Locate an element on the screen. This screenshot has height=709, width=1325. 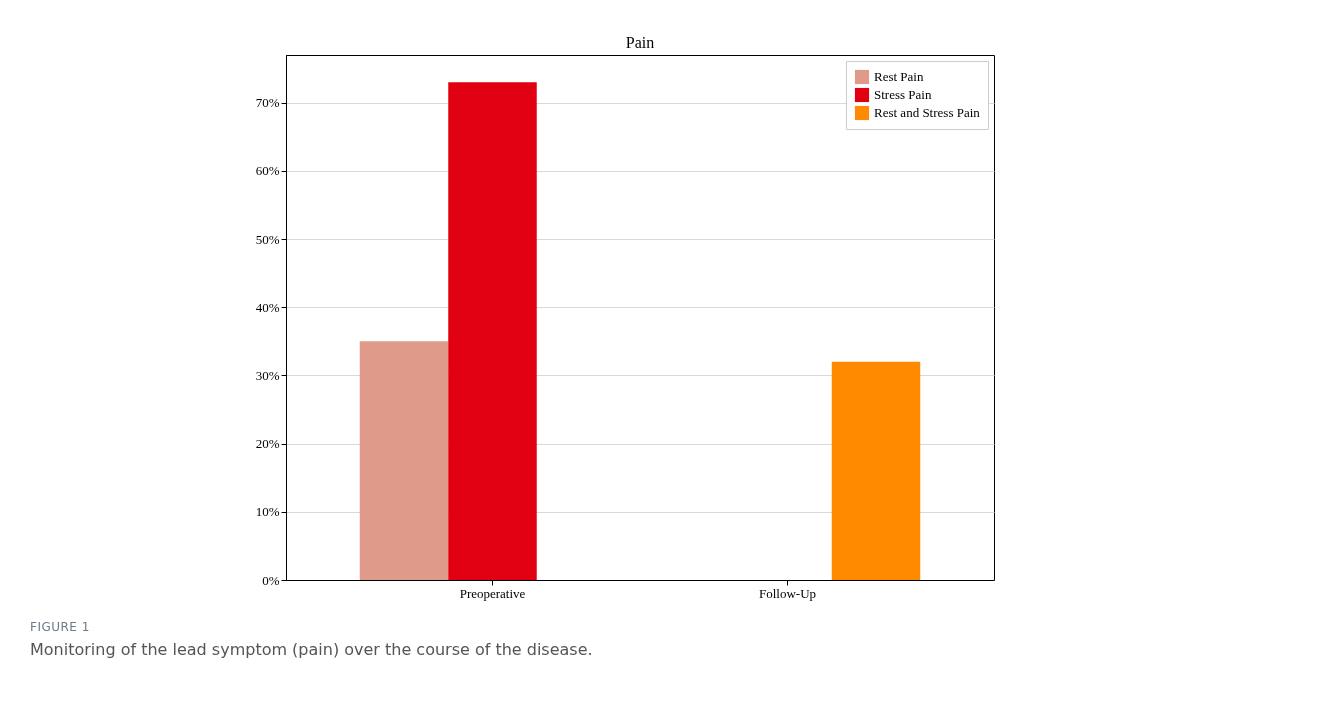
legend-label: Rest and Stress Pain is located at coordinates (927, 112).